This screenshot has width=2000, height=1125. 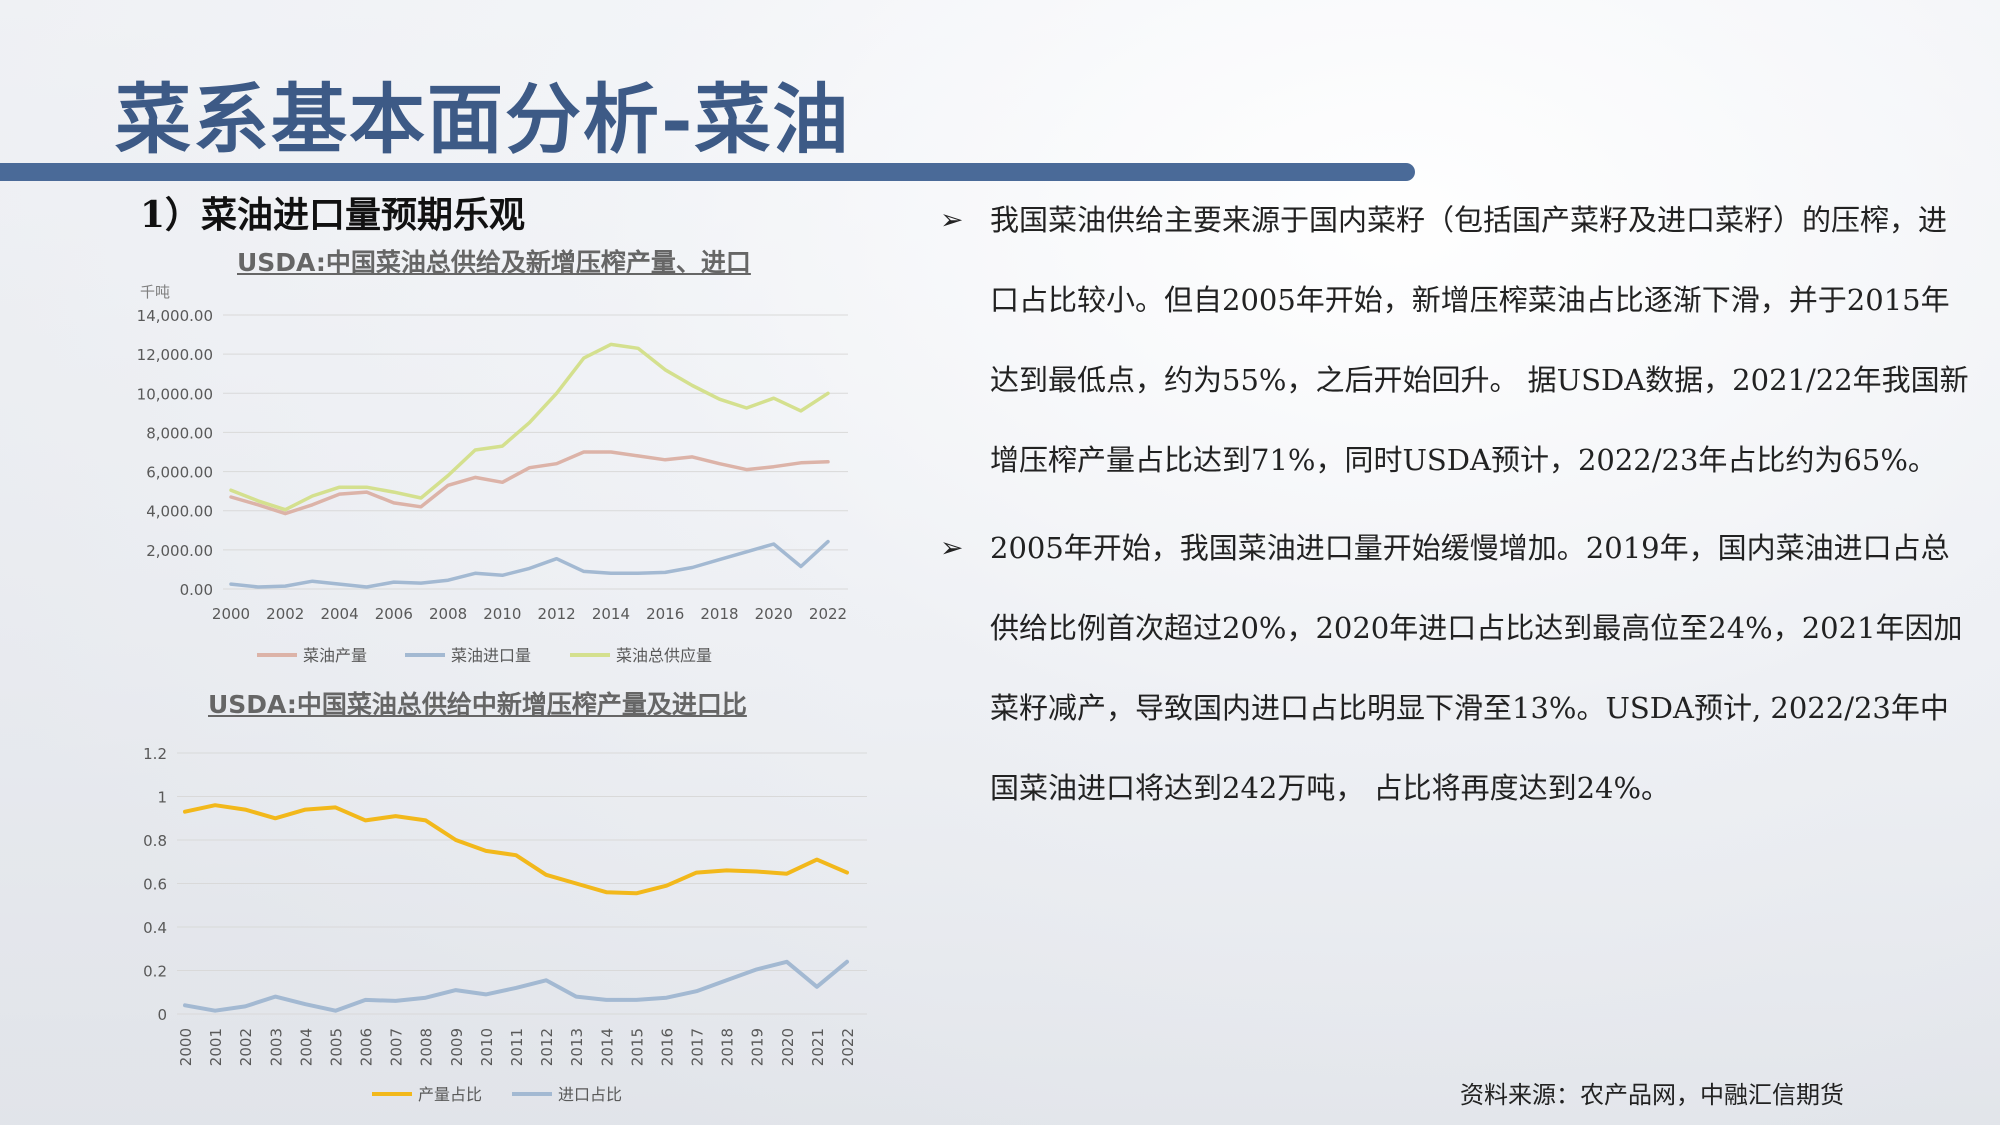 What do you see at coordinates (483, 119) in the screenshot?
I see `page-title: 菜系基本面分析-菜油` at bounding box center [483, 119].